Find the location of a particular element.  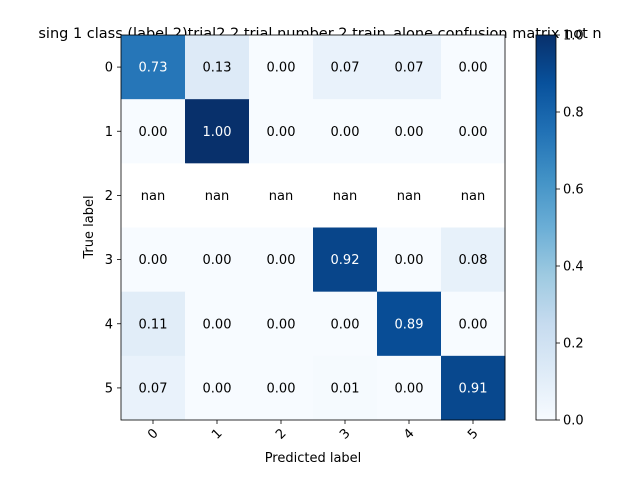

cell-label-1-2: 0.00 is located at coordinates (281, 132).